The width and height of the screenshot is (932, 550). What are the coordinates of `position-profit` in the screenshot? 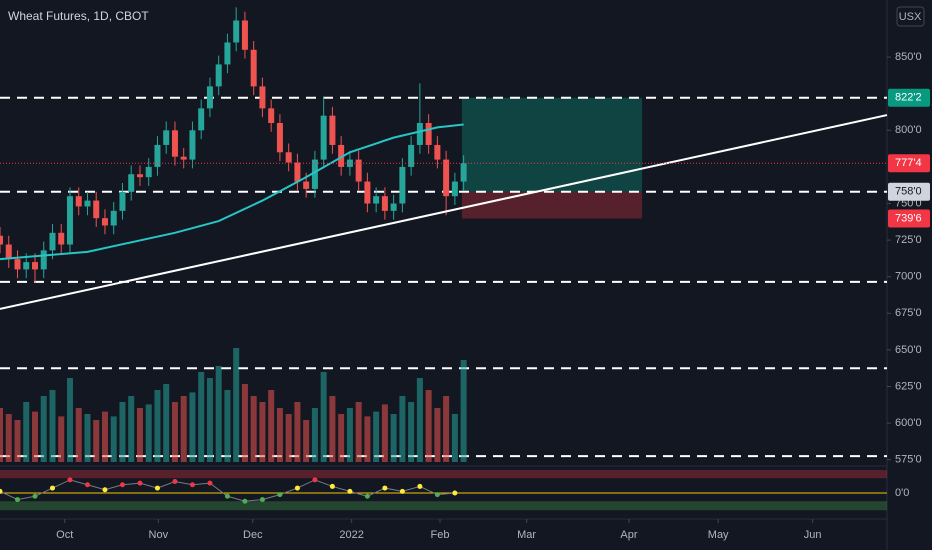 It's located at (552, 144).